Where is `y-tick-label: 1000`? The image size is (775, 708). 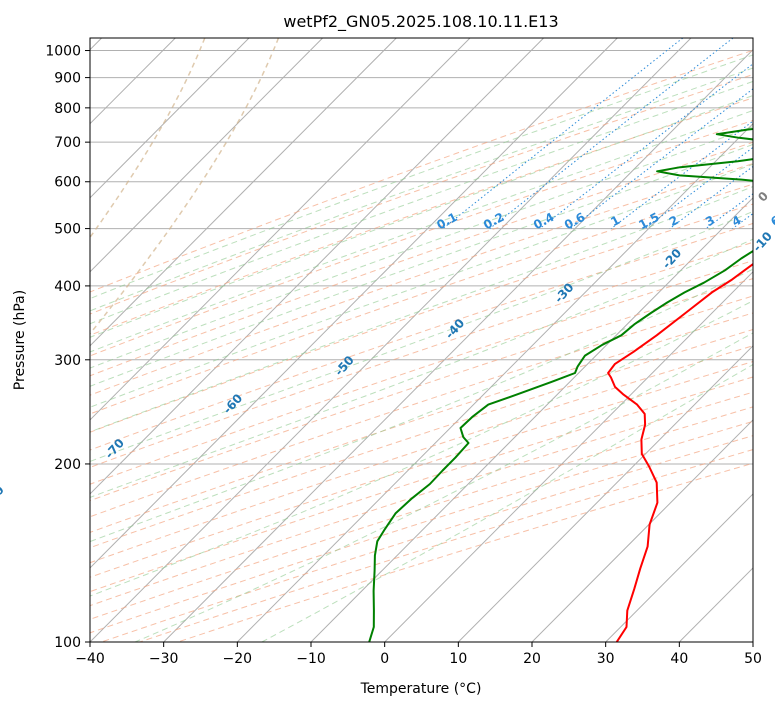
y-tick-label: 1000 is located at coordinates (63, 52).